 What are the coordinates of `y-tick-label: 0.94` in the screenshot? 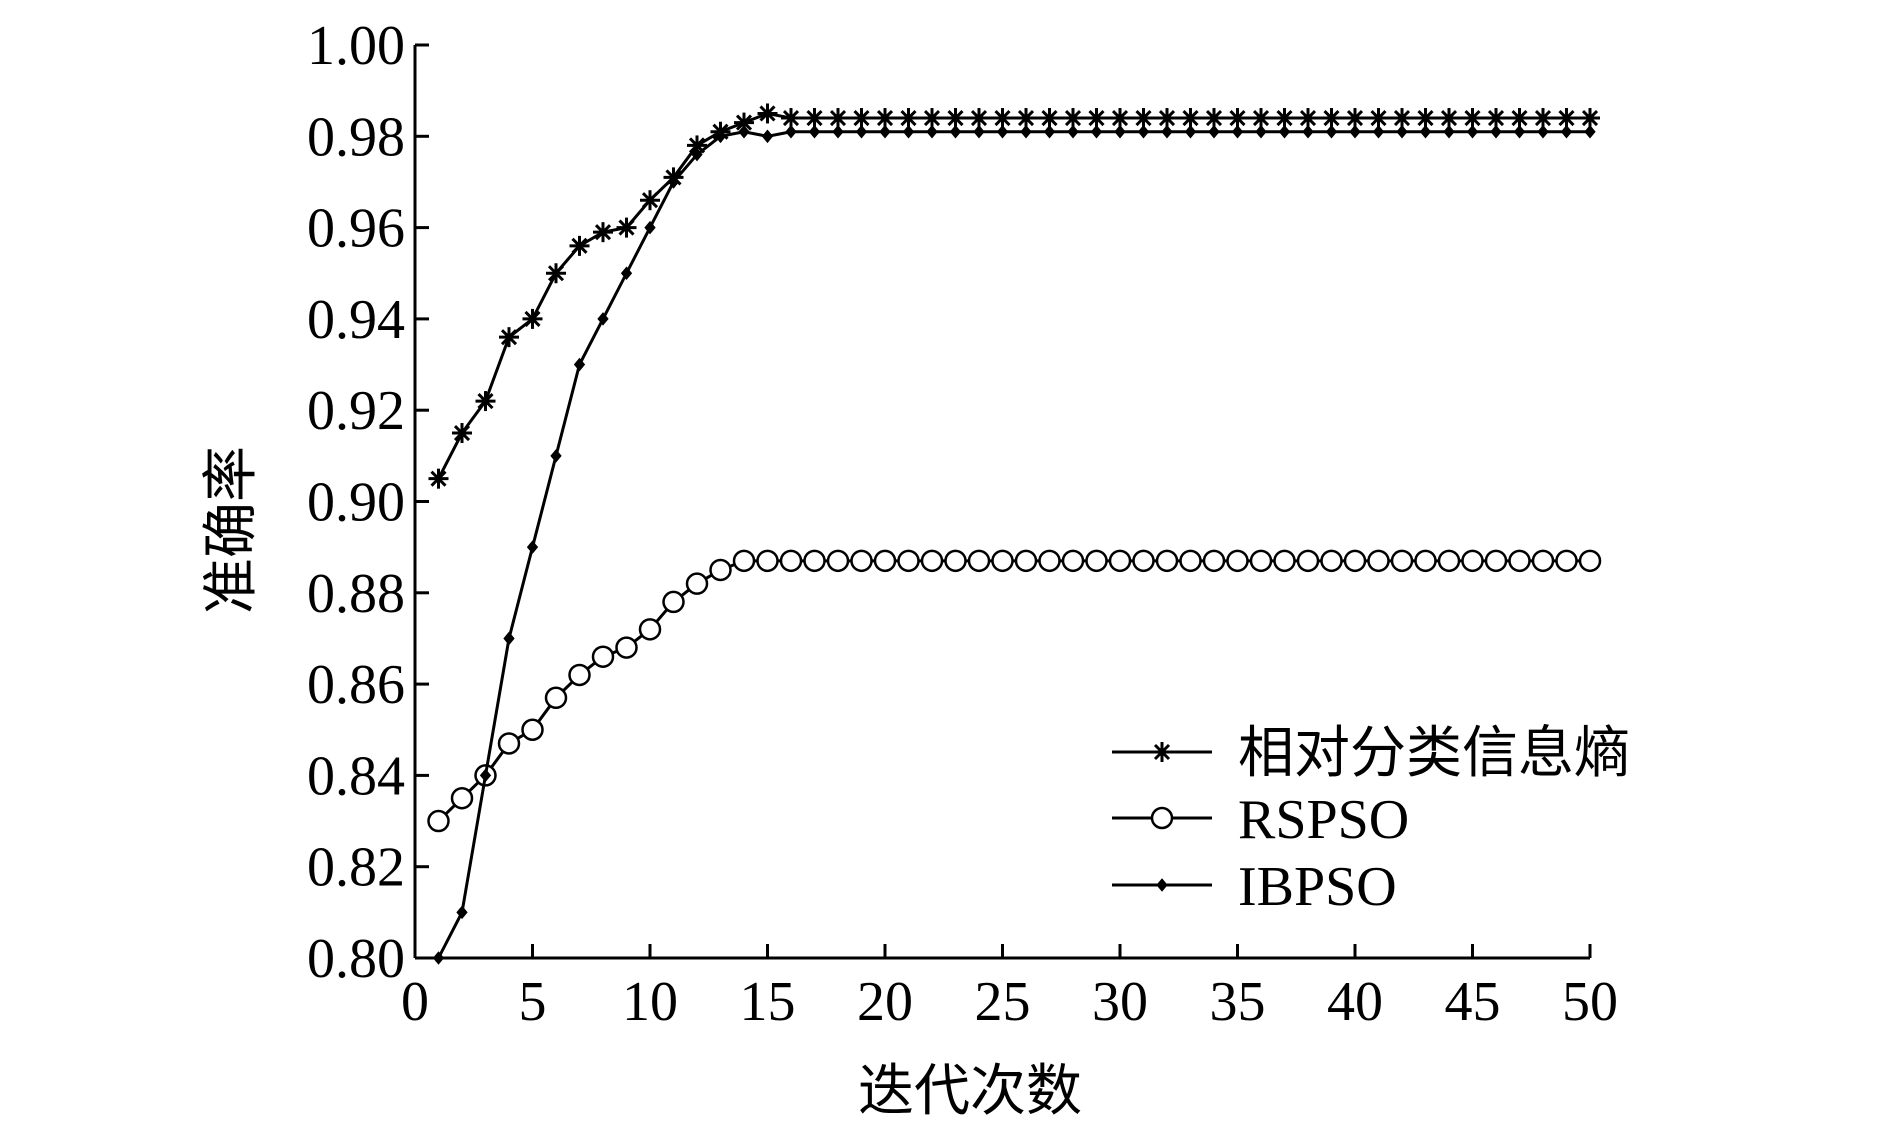 It's located at (356, 320).